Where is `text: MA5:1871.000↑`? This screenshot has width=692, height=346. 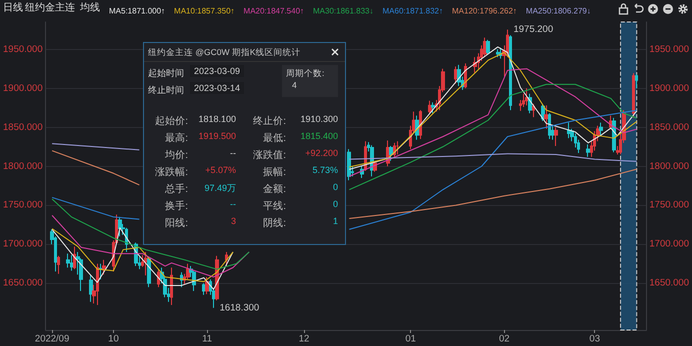
text: MA5:1871.000↑ is located at coordinates (137, 11).